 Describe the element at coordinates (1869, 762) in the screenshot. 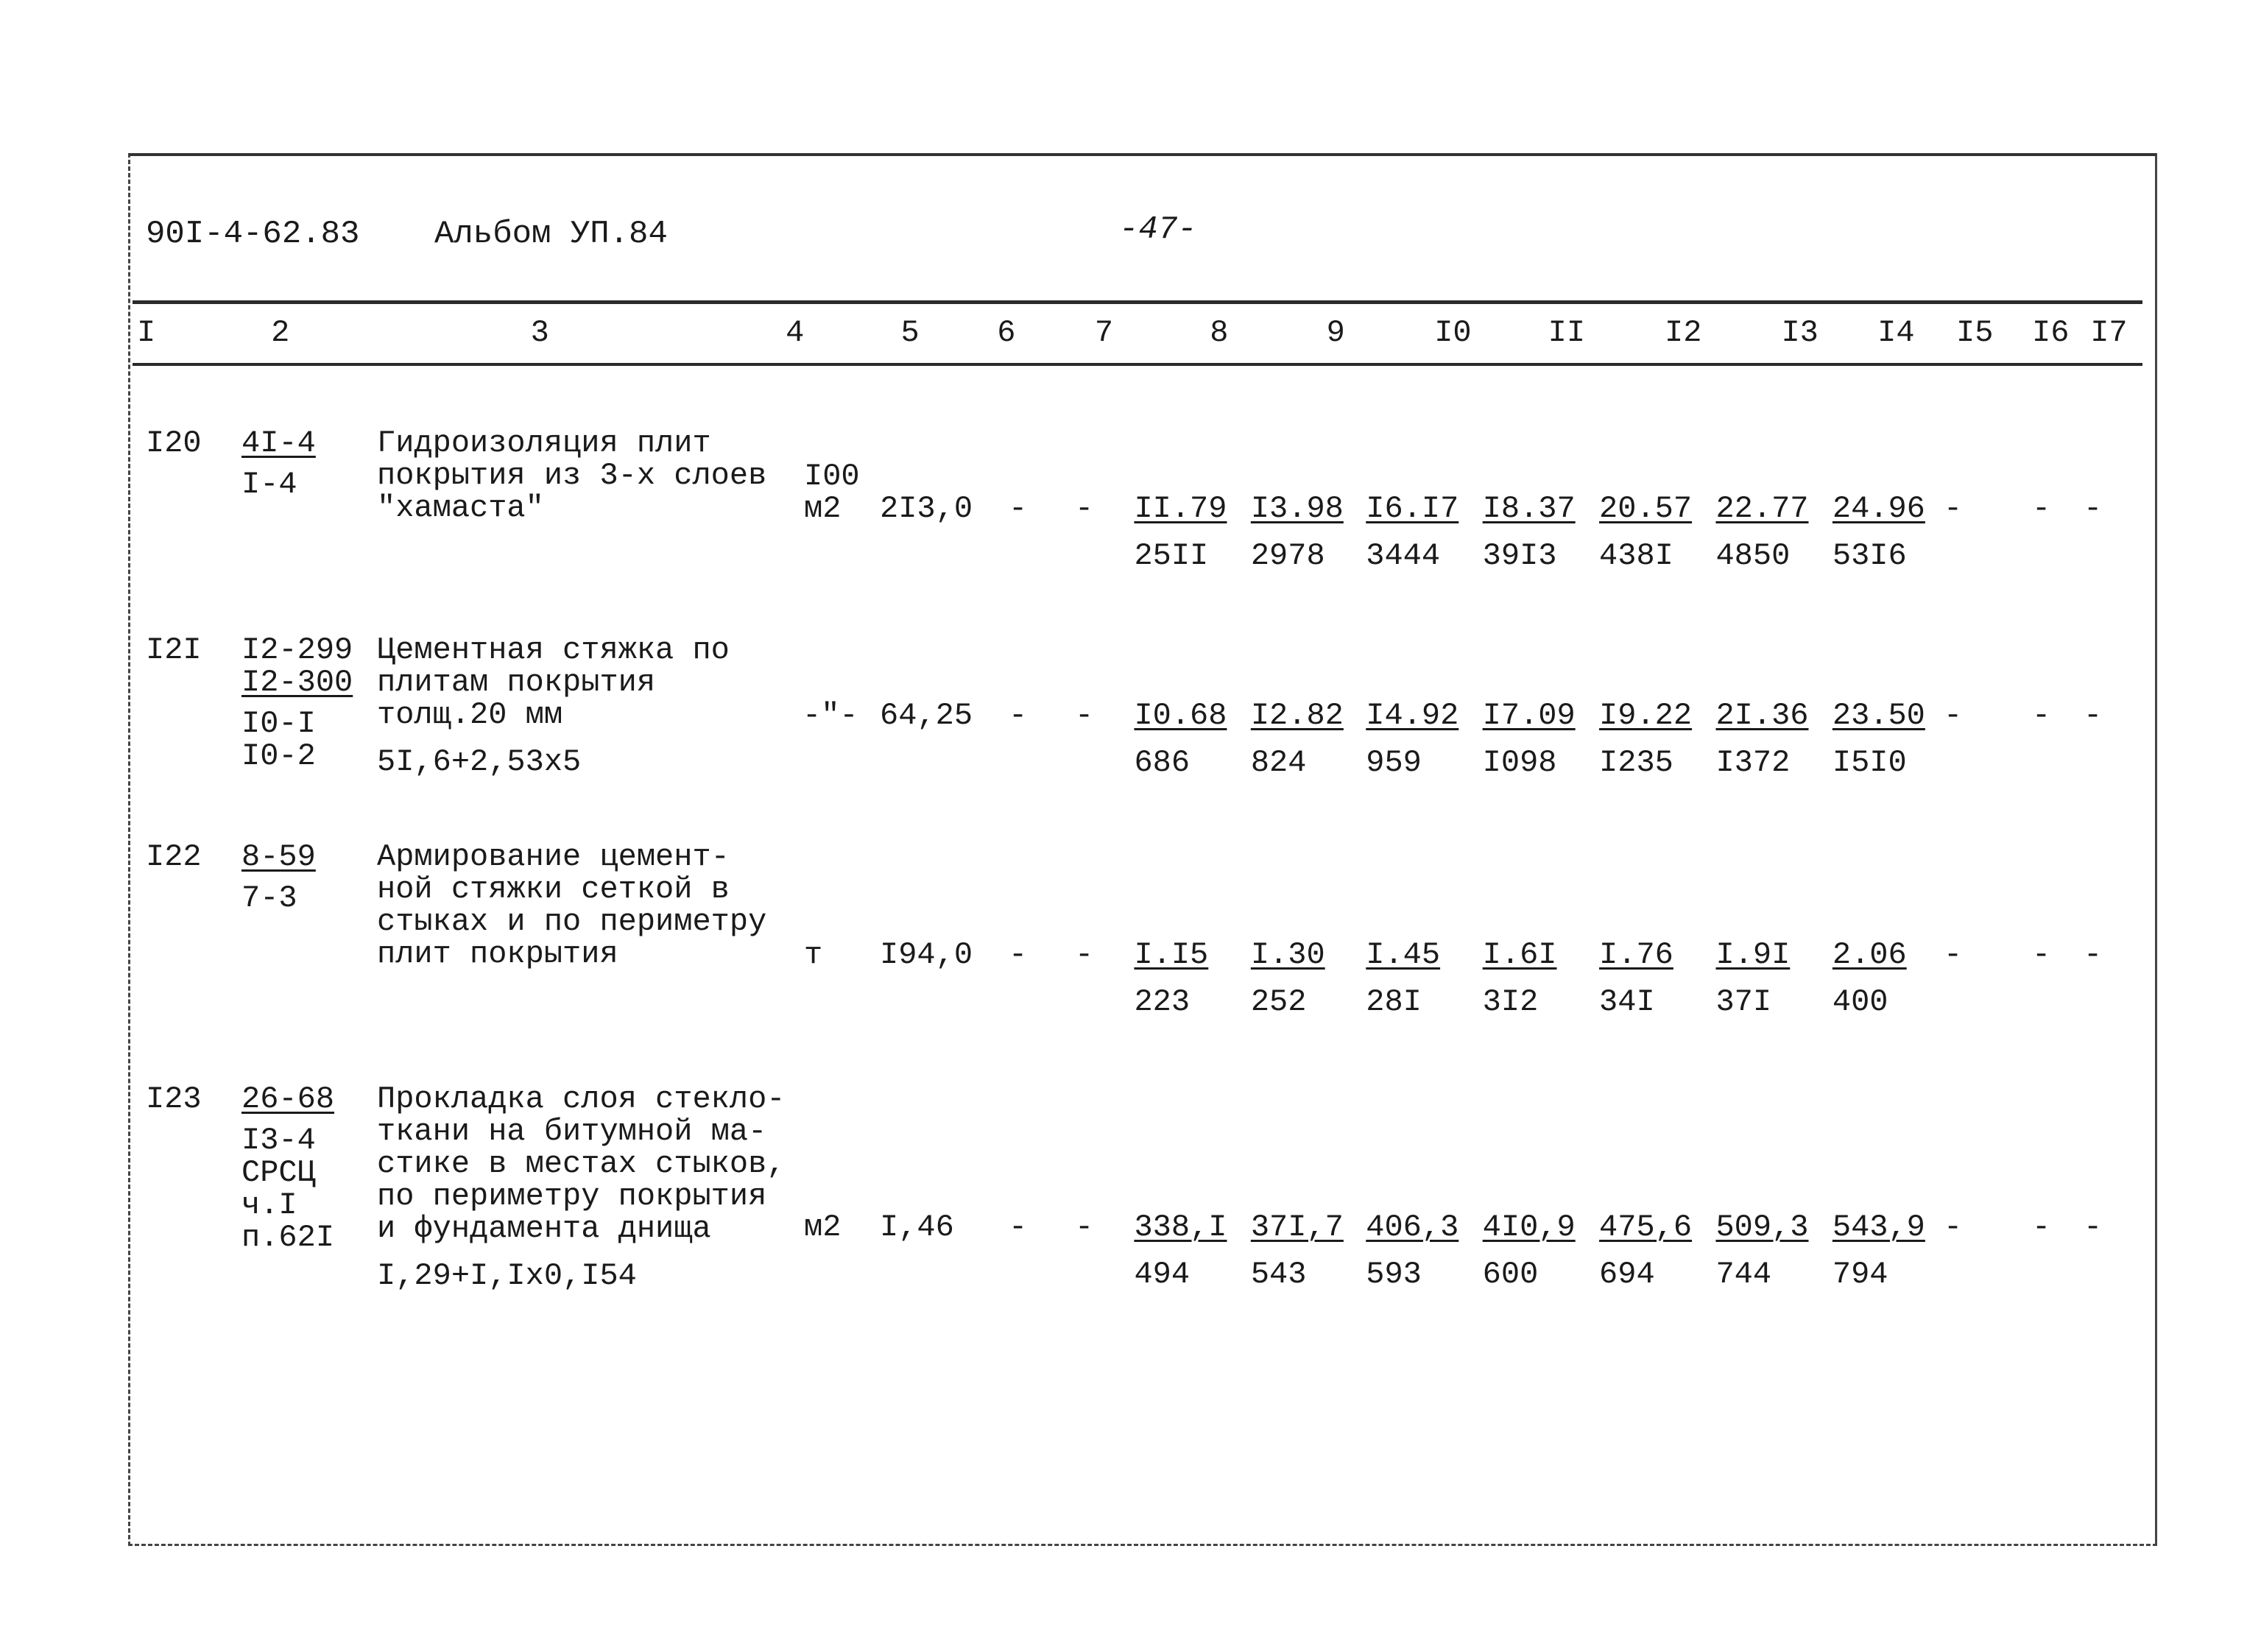

I see `total-cost: I5I0` at that location.